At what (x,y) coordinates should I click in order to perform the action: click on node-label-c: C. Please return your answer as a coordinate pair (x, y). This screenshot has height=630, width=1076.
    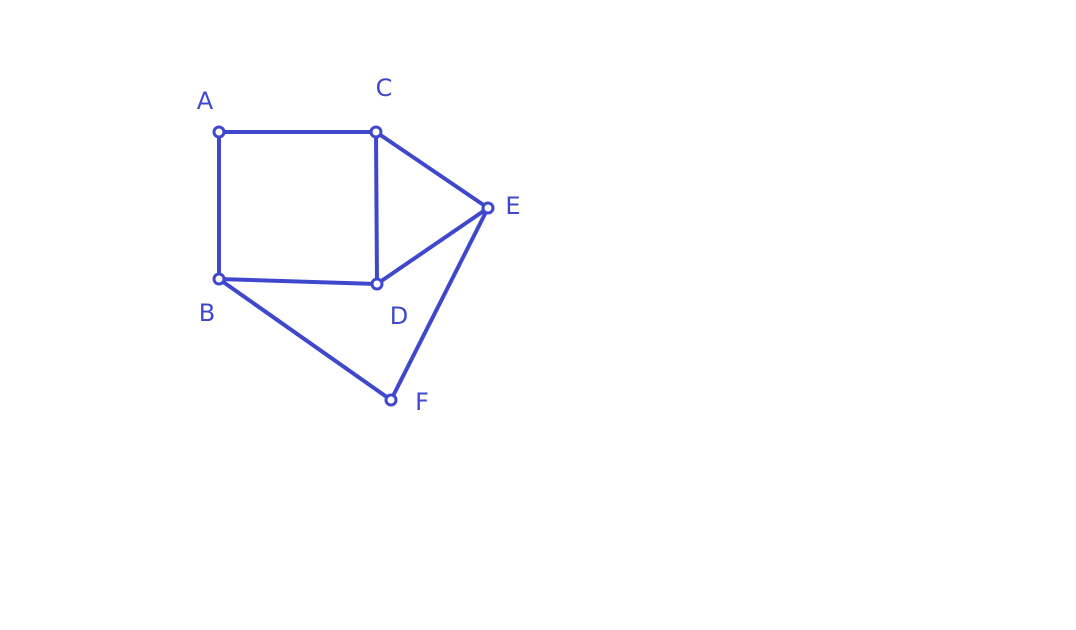
    Looking at the image, I should click on (384, 88).